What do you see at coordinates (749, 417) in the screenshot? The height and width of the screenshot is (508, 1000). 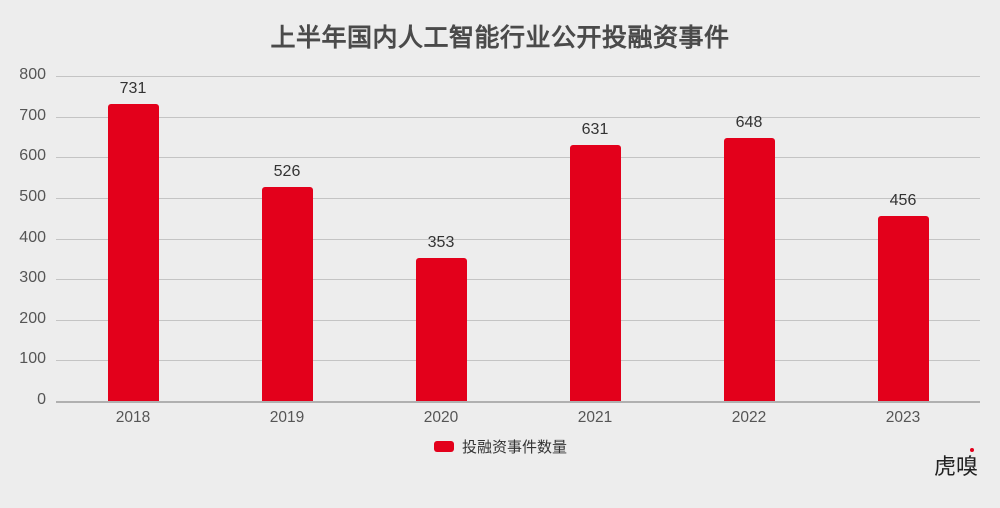 I see `x-tick-label: 2022` at bounding box center [749, 417].